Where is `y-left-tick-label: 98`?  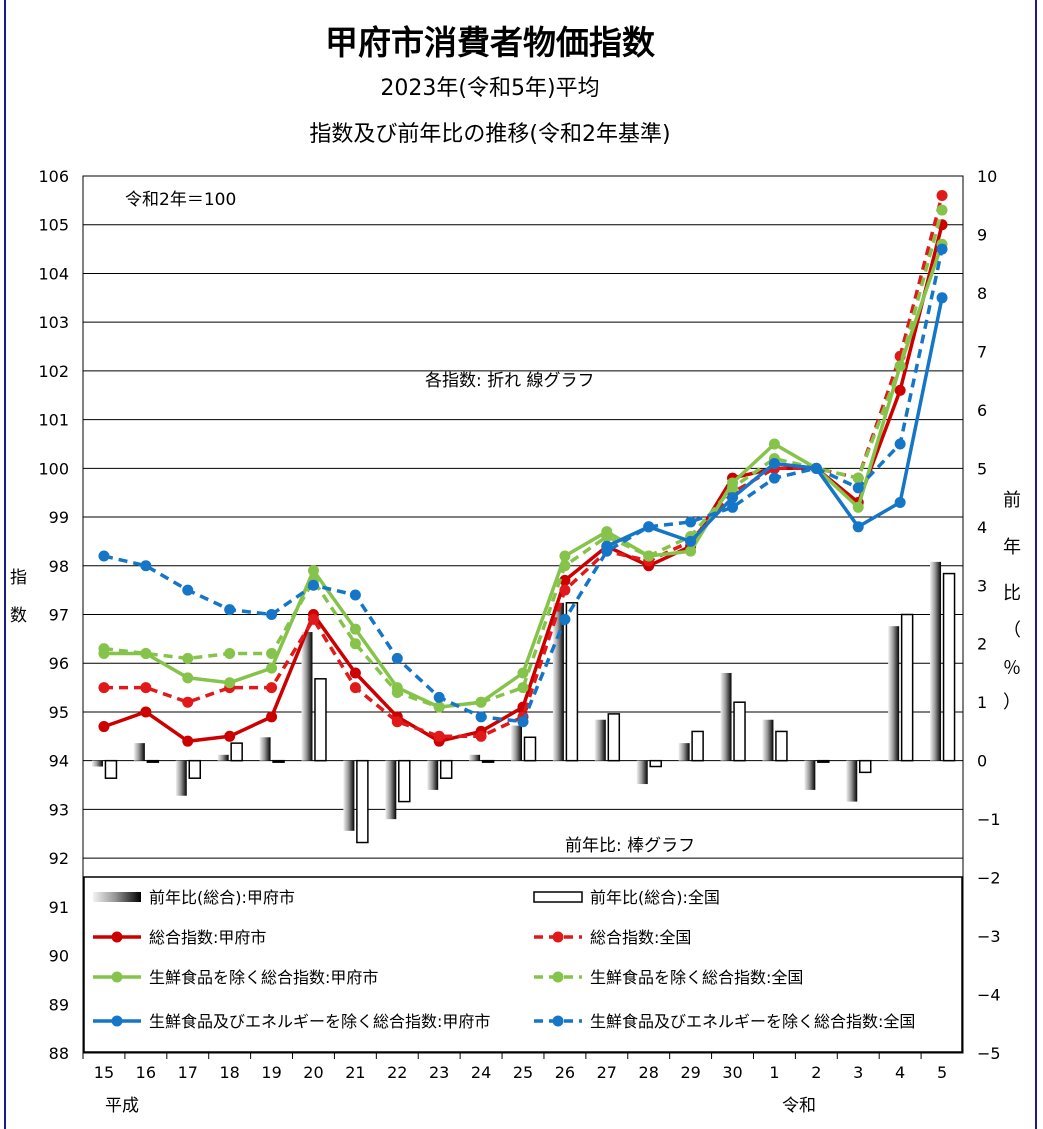 y-left-tick-label: 98 is located at coordinates (59, 566).